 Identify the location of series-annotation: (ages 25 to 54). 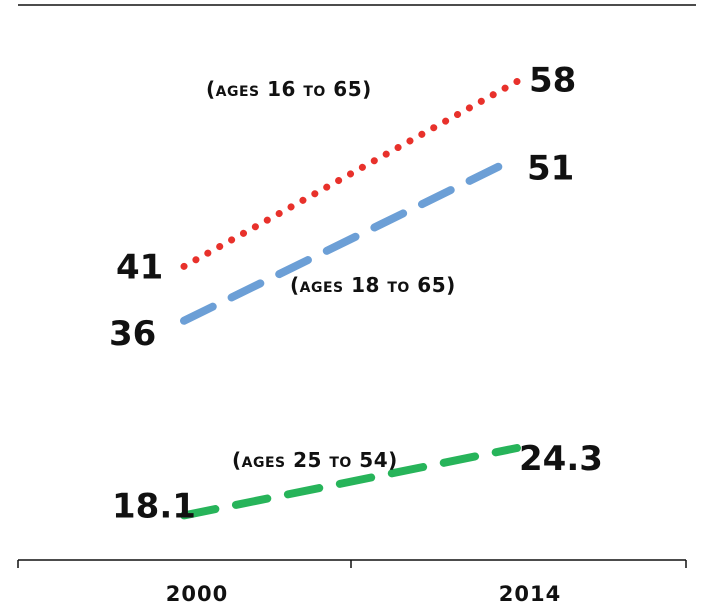
(315, 460).